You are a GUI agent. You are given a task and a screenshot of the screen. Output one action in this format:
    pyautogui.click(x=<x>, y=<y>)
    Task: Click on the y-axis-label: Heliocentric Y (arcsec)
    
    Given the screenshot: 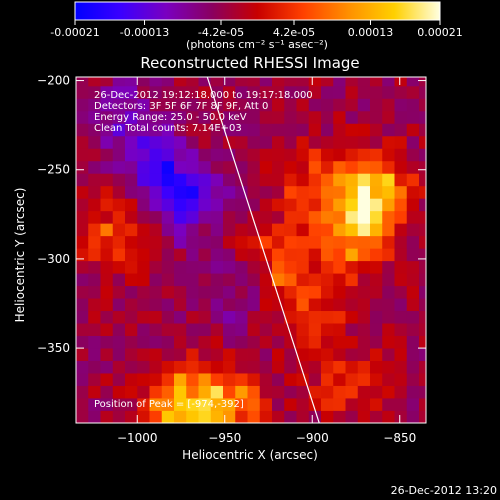 What is the action you would take?
    pyautogui.click(x=20, y=255)
    